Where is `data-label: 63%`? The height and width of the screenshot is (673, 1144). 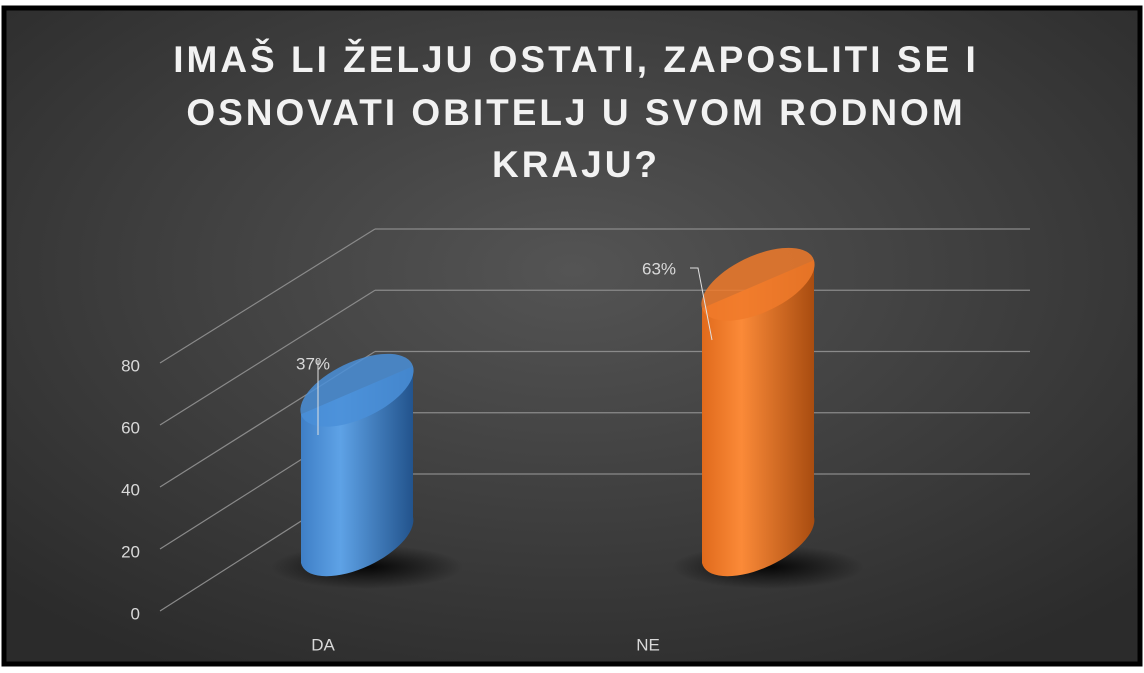 data-label: 63% is located at coordinates (659, 268).